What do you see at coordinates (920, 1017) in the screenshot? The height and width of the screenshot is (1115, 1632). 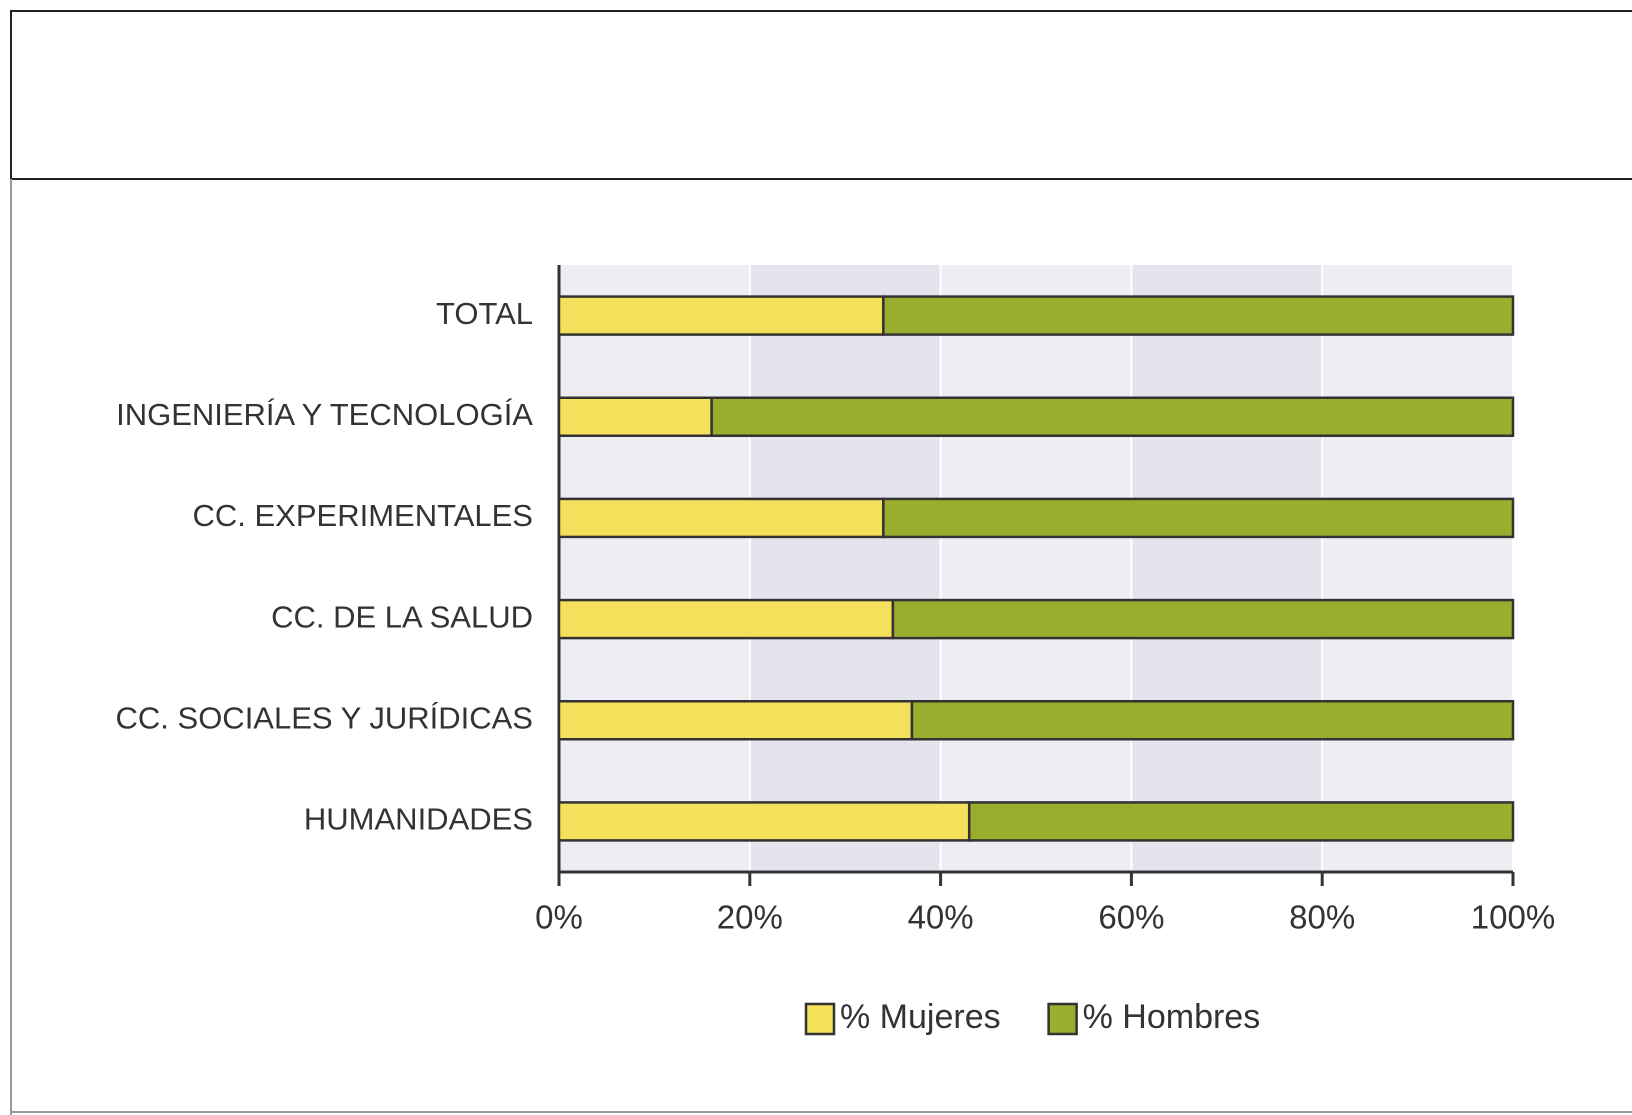 I see `legend-label: % Mujeres` at bounding box center [920, 1017].